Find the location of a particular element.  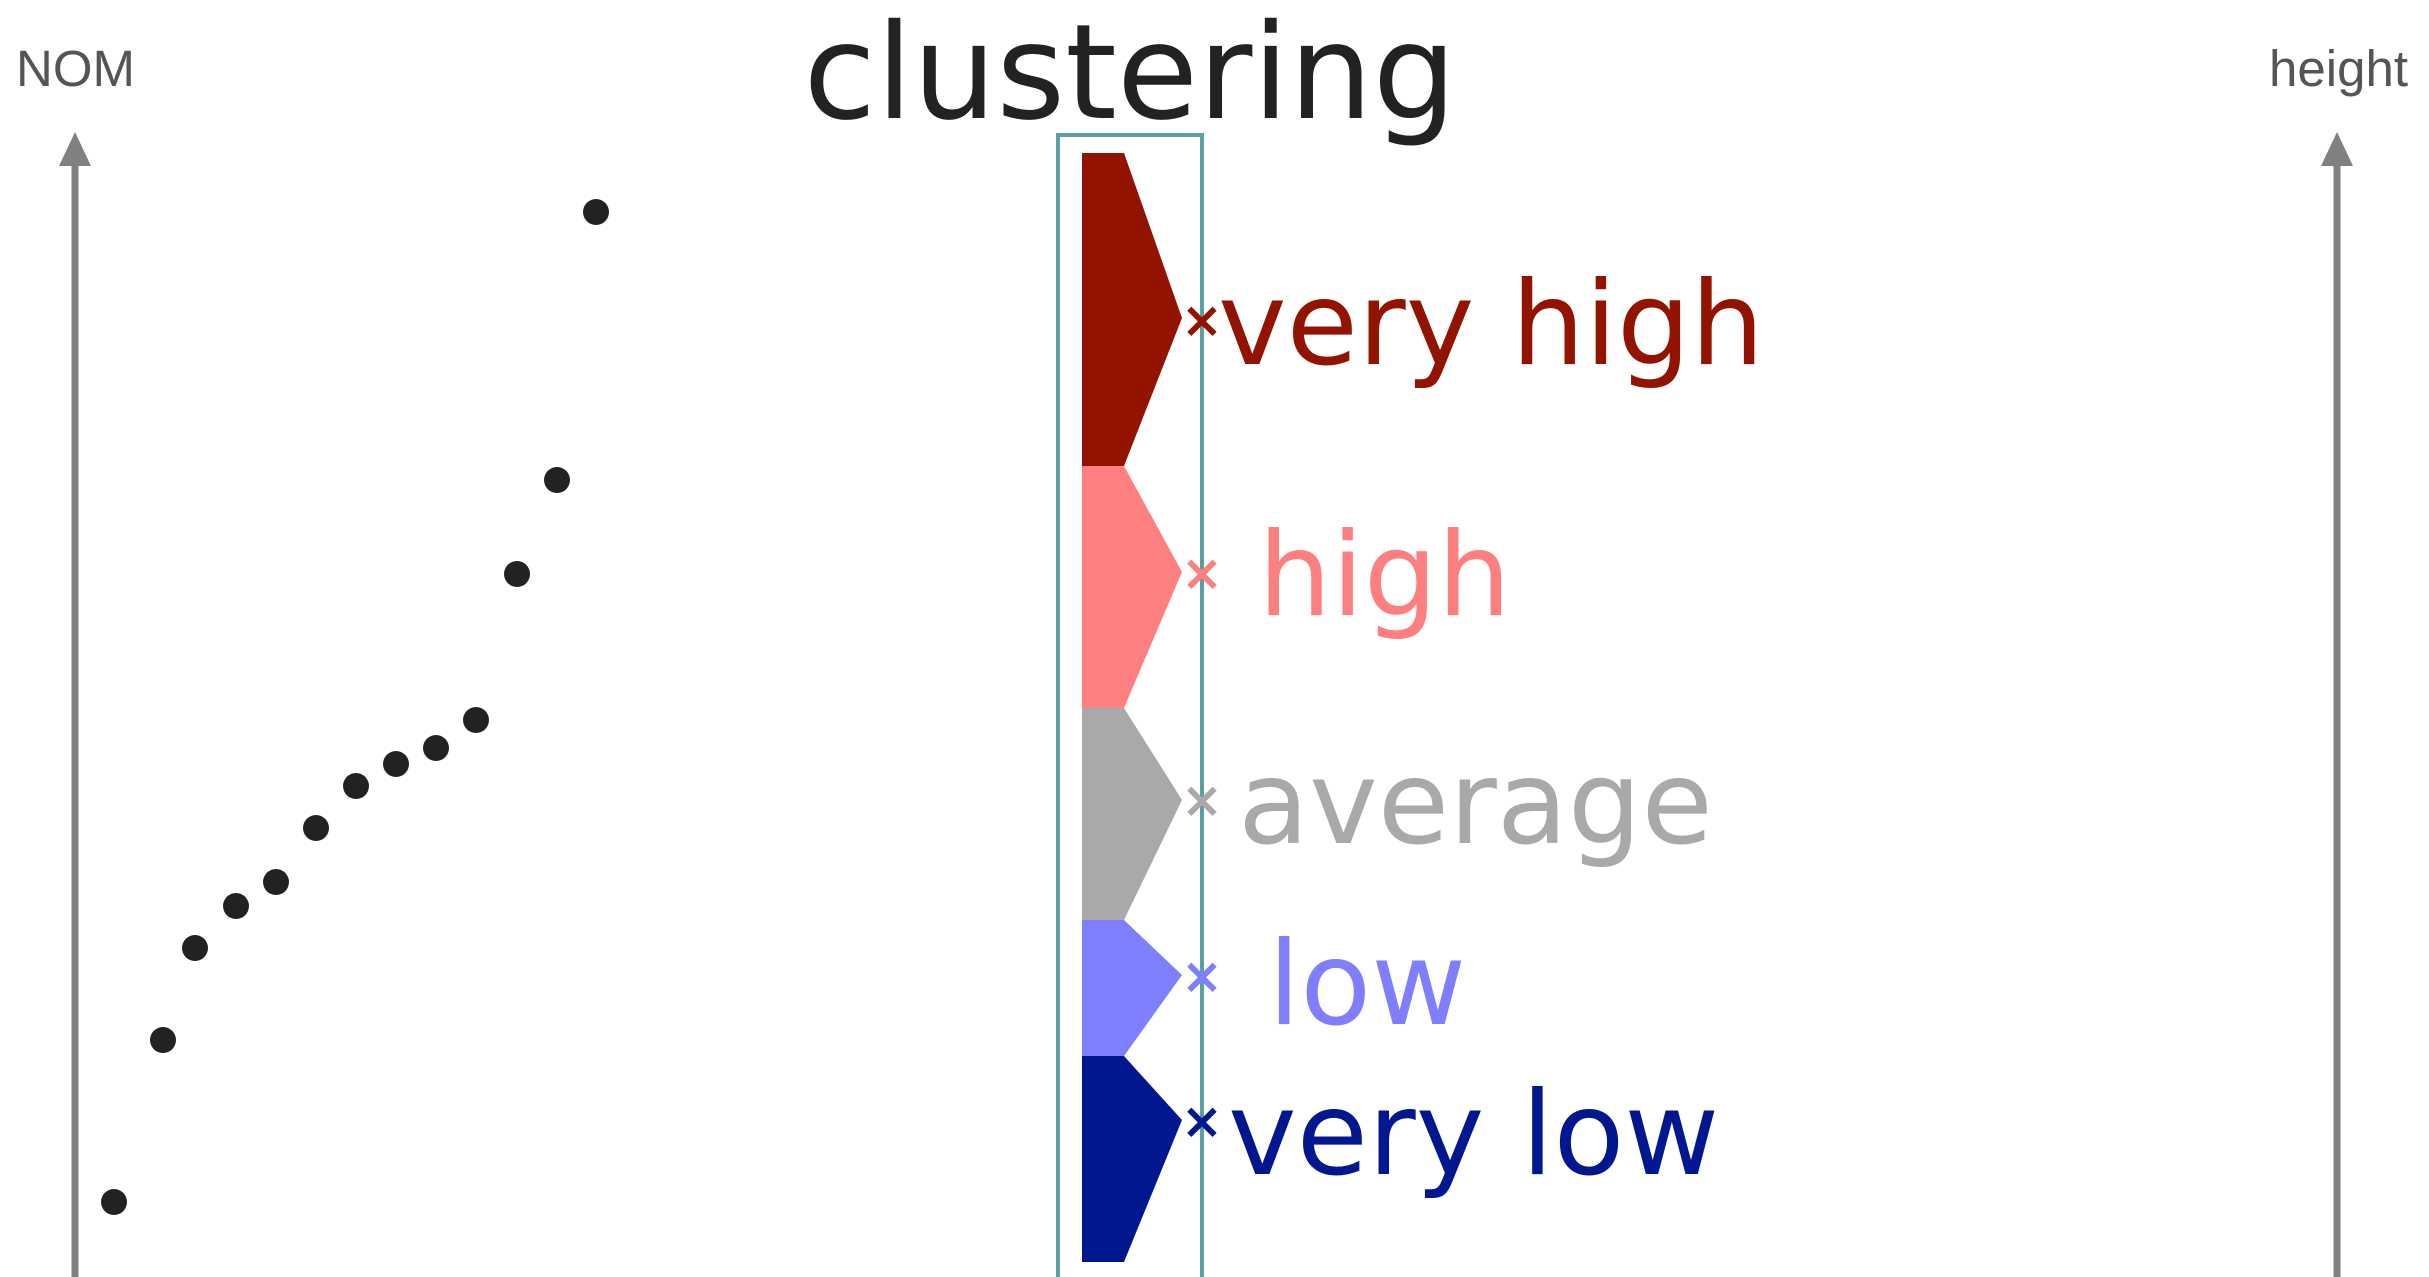

diagram-title: clustering is located at coordinates (1129, 75).